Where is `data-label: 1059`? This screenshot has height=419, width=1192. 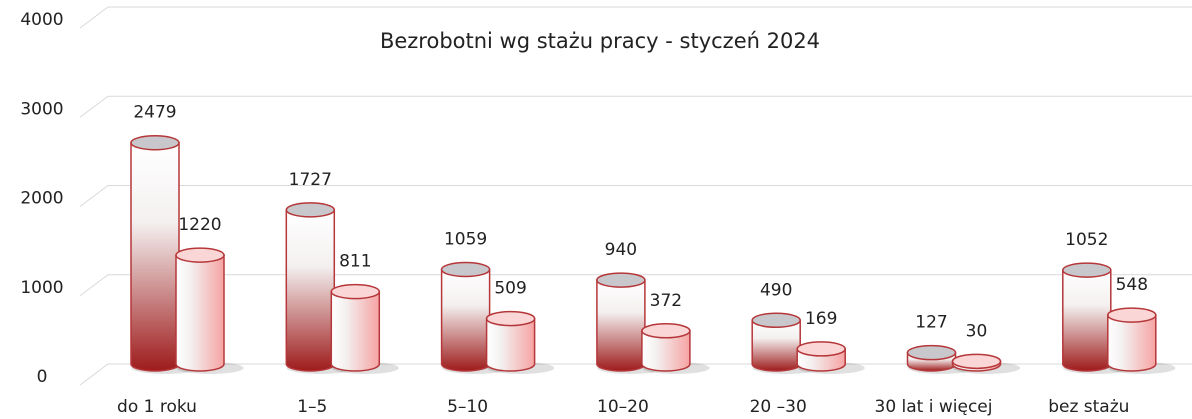 data-label: 1059 is located at coordinates (465, 239).